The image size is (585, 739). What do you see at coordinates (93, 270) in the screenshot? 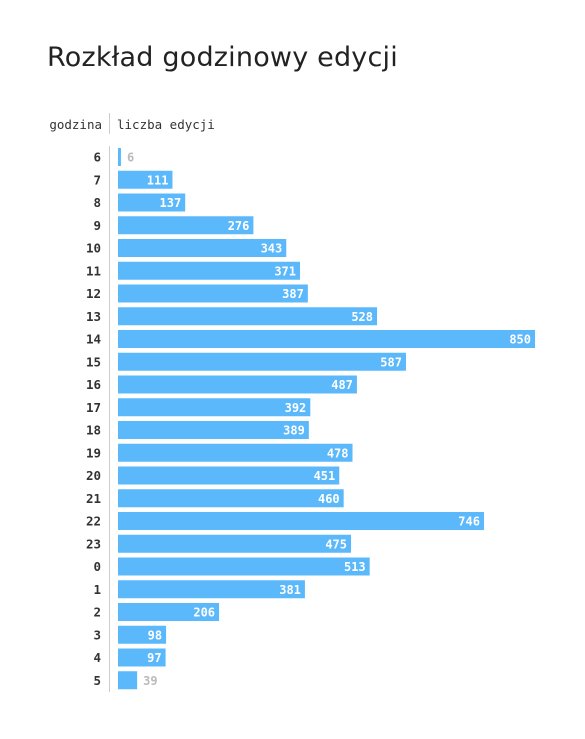
I see `category-label: 11` at bounding box center [93, 270].